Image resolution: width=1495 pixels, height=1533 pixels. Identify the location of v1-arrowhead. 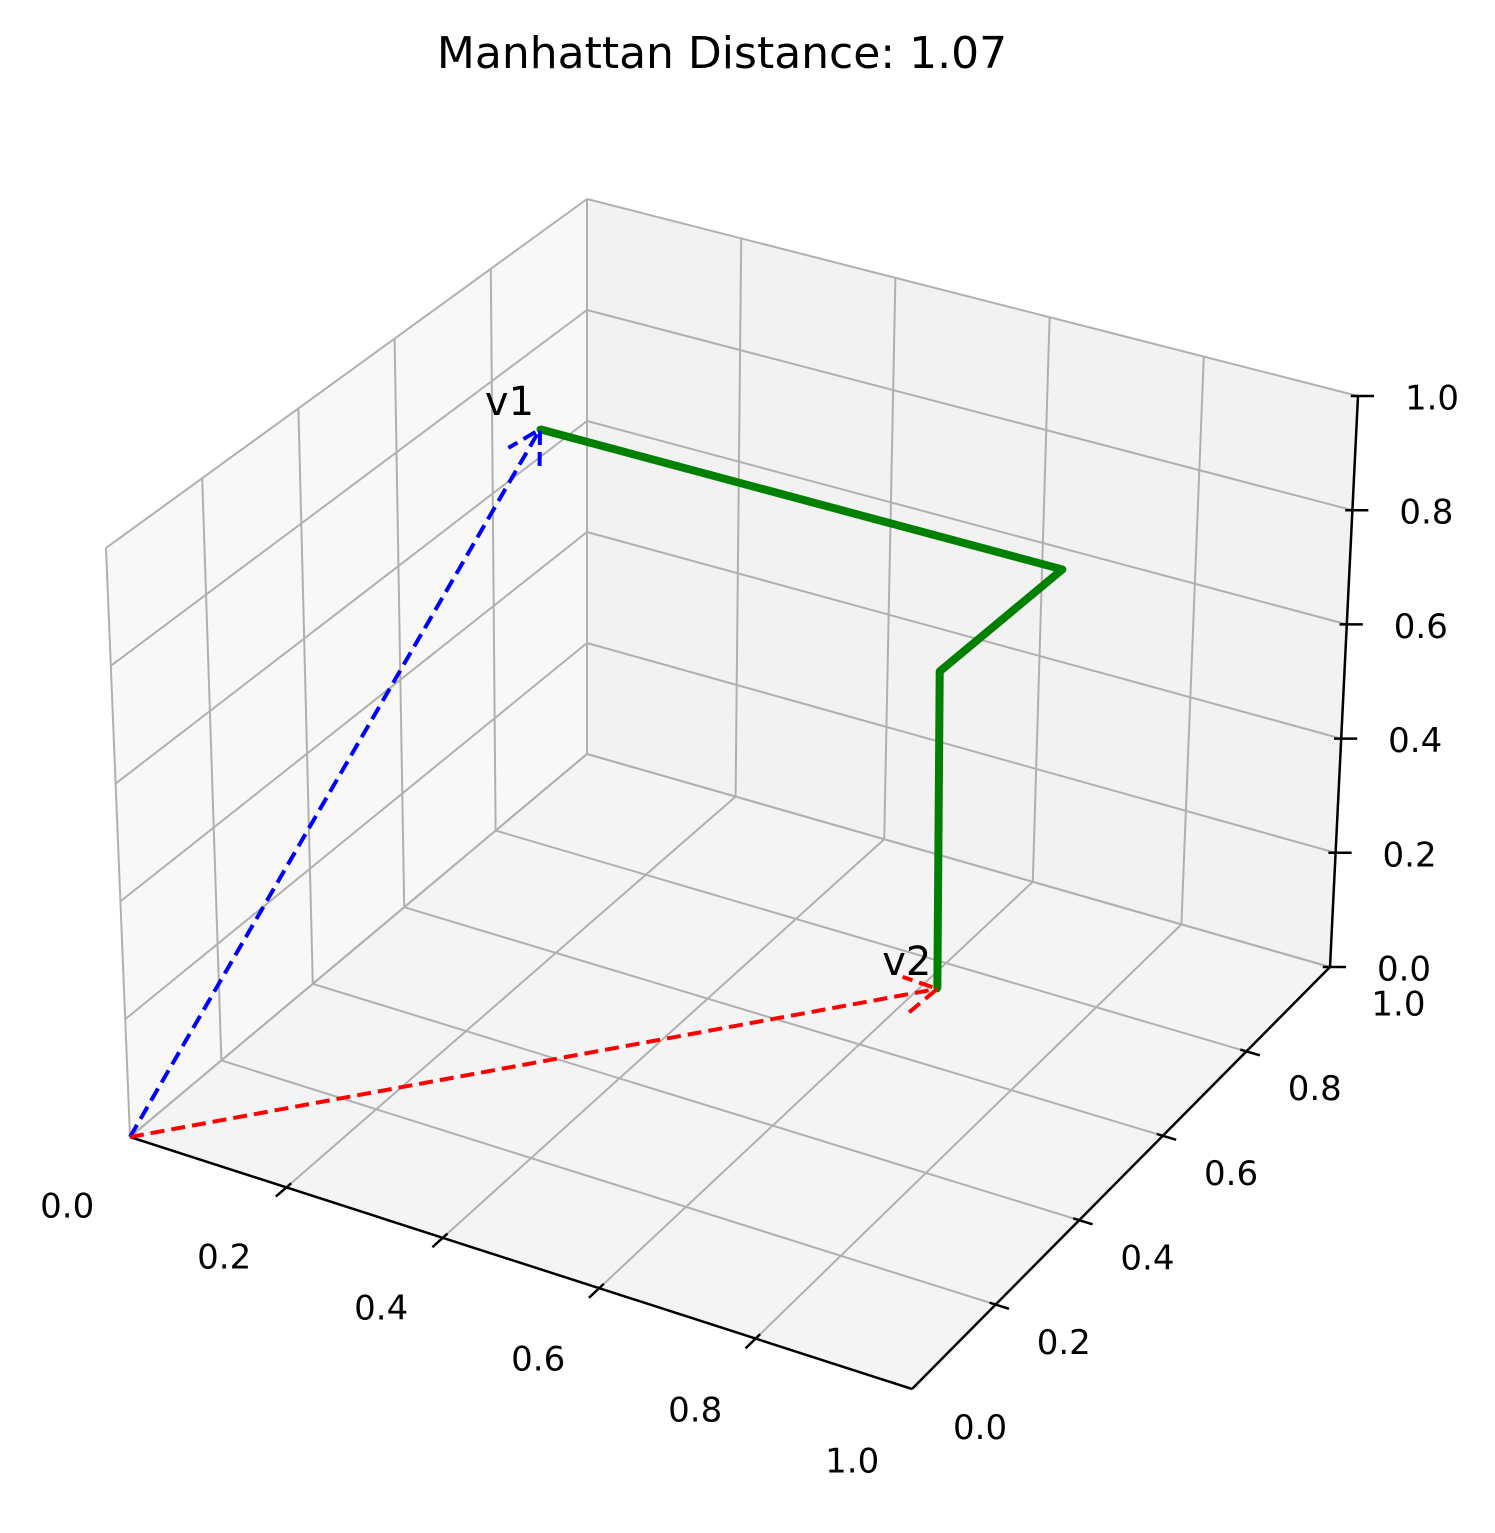
(525, 445).